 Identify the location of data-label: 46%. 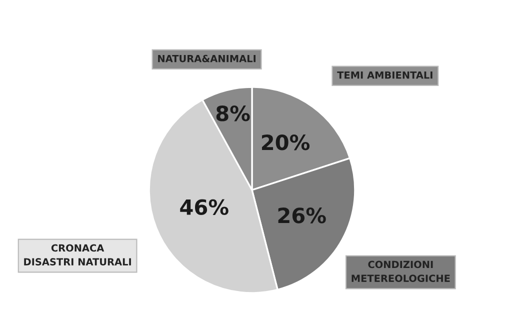
(204, 207).